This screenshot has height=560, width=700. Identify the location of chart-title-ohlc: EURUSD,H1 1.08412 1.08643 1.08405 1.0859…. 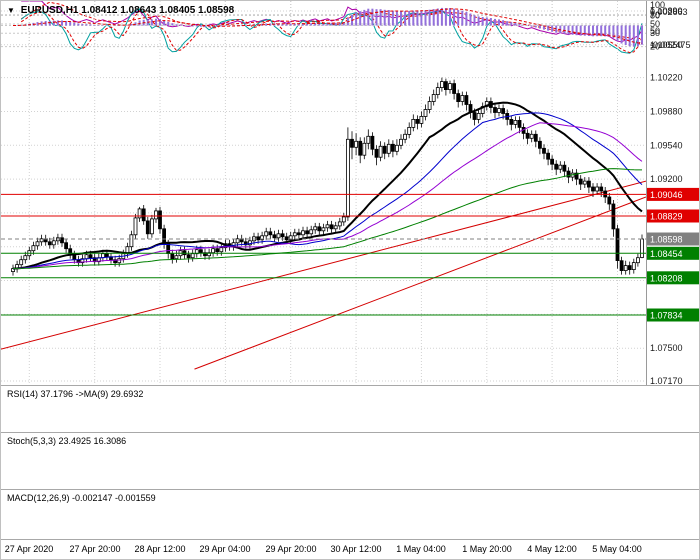
(127, 10).